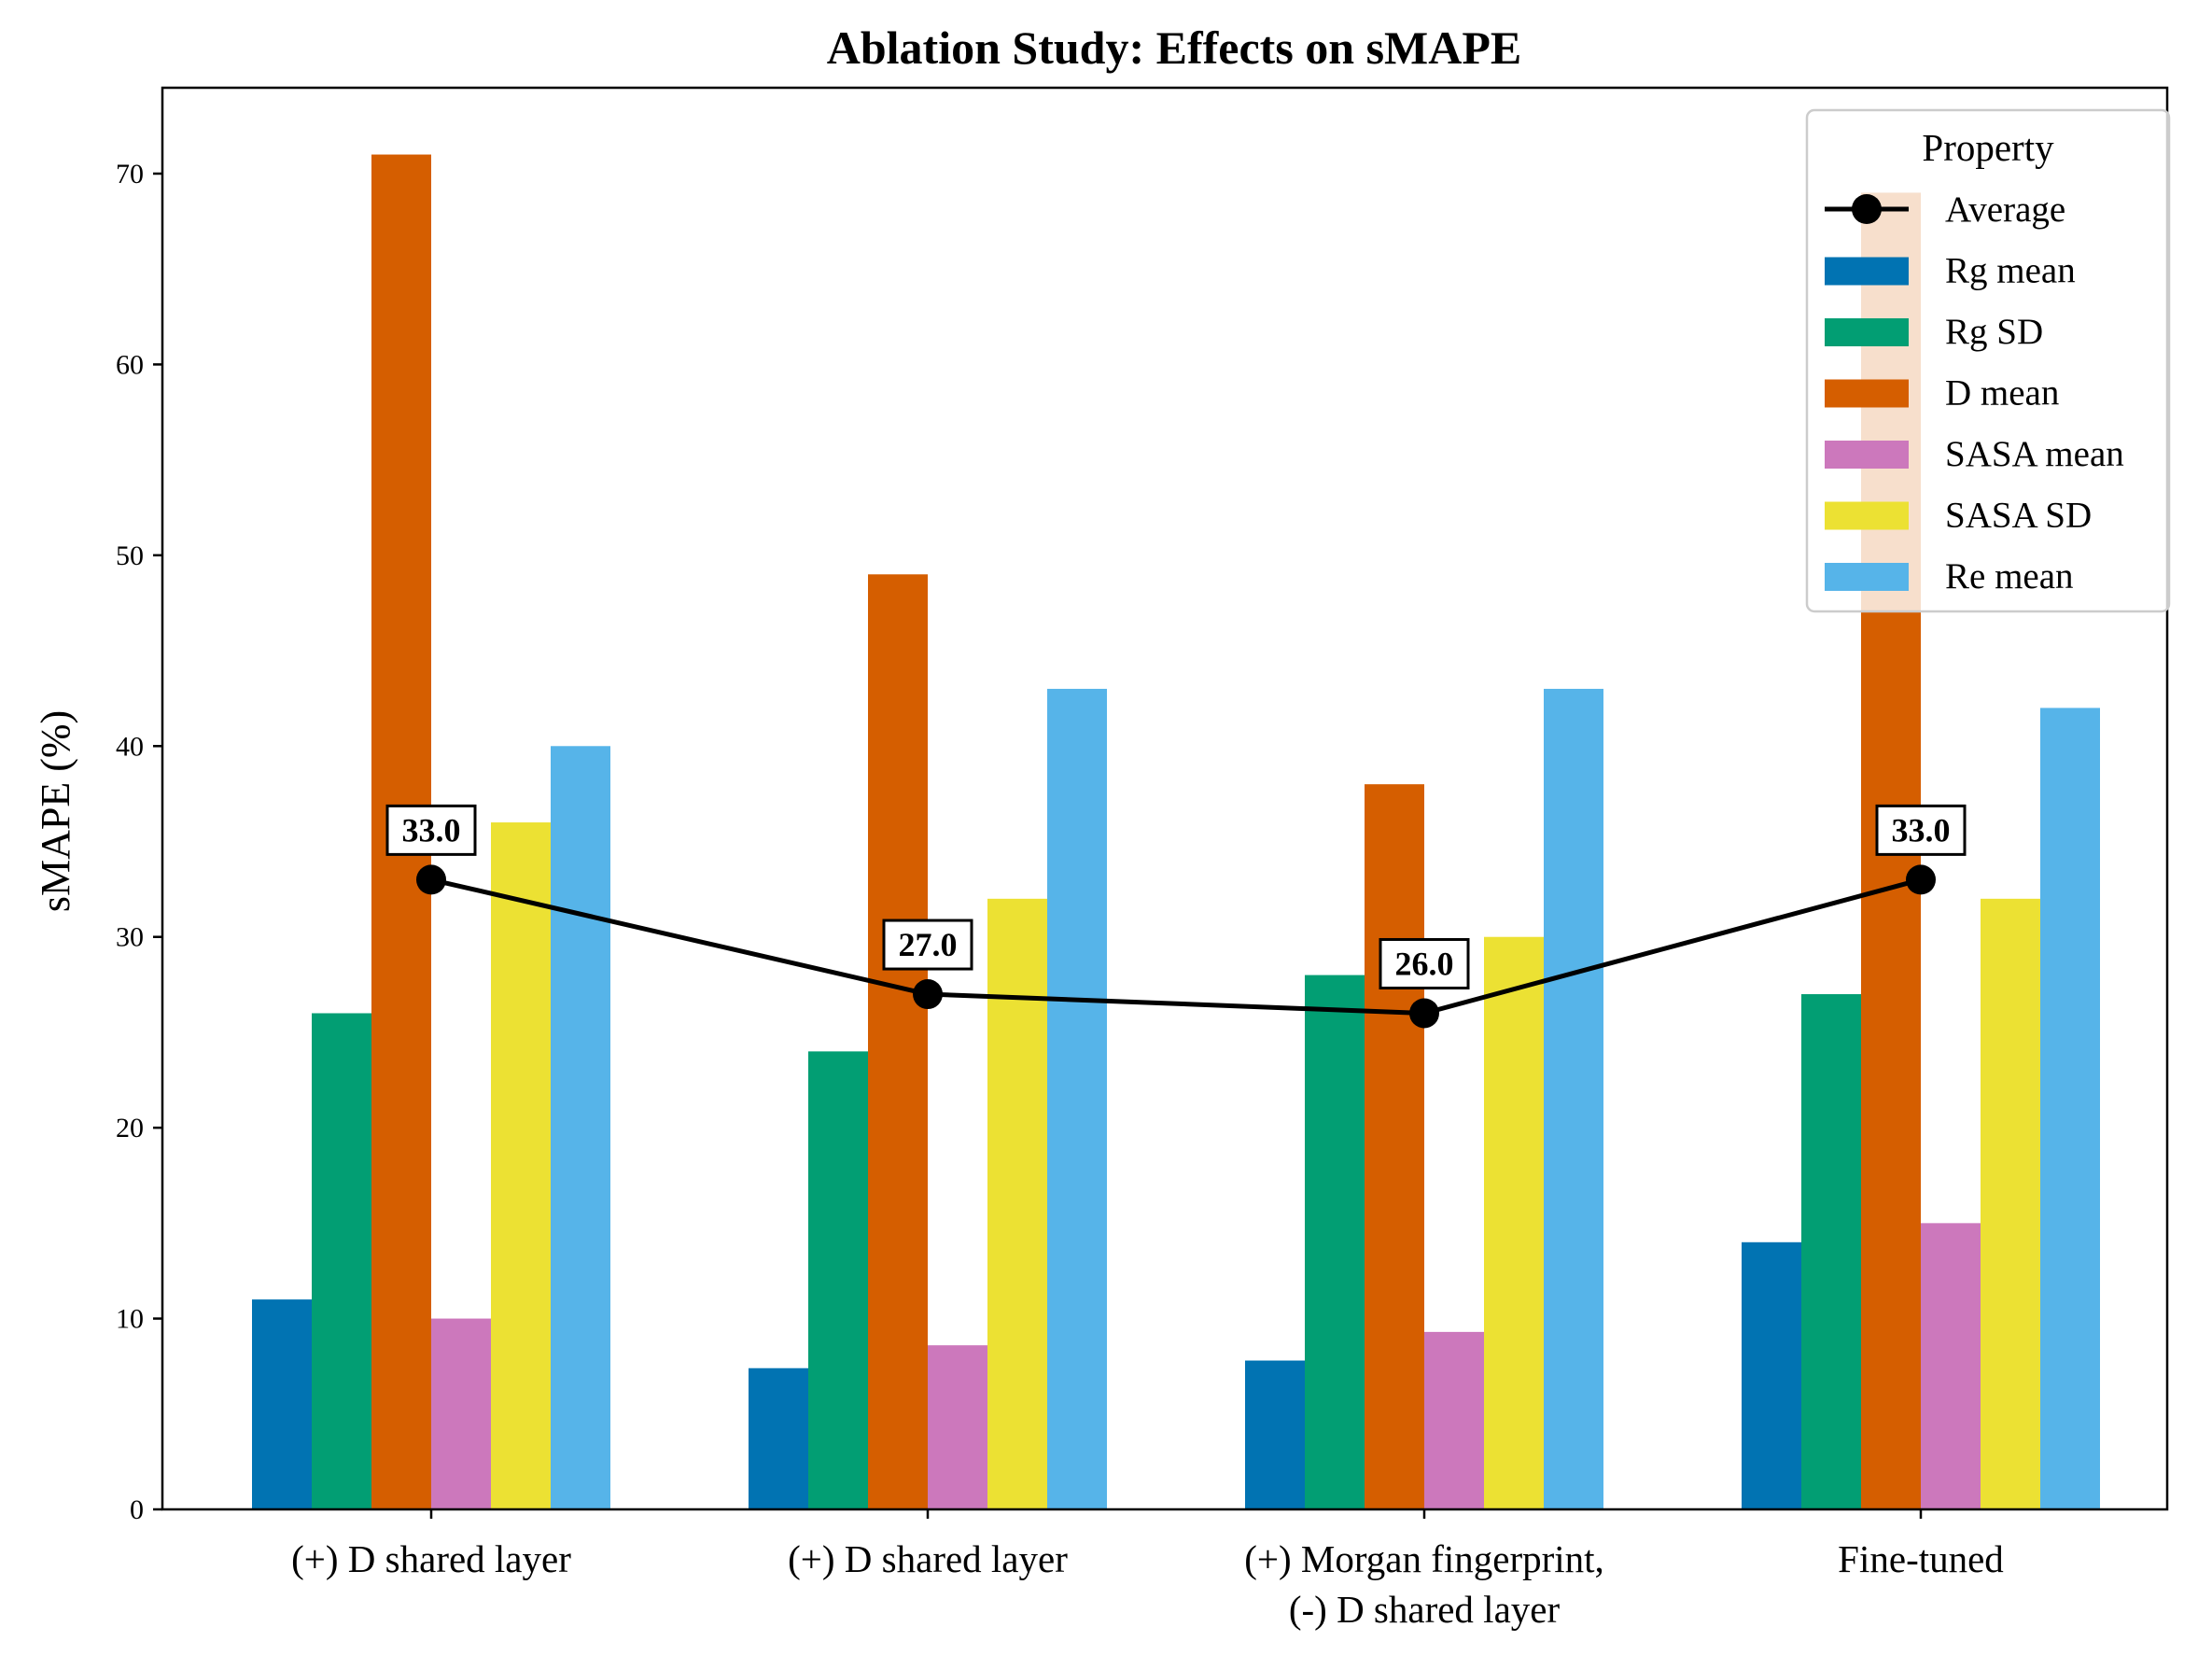 The height and width of the screenshot is (1655, 2212). I want to click on legend-label-sasa-mean: SASA mean, so click(2034, 454).